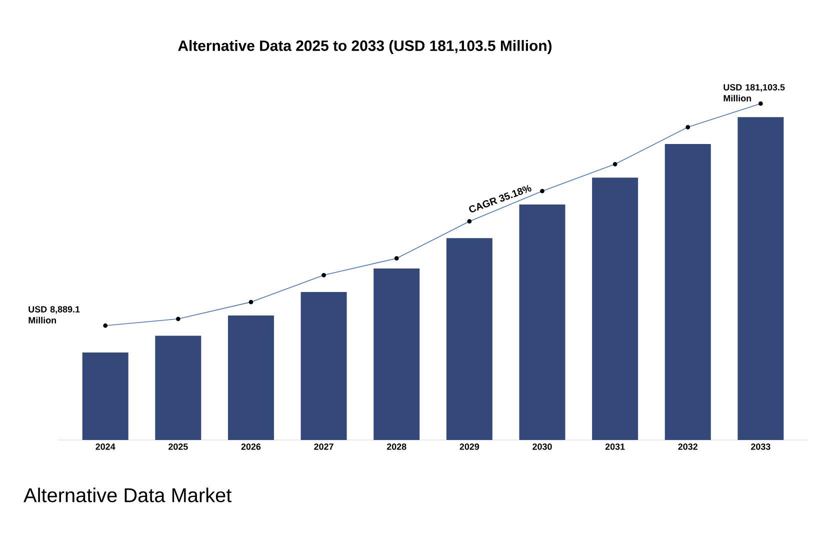  What do you see at coordinates (470, 447) in the screenshot?
I see `x-tick-label: 2029` at bounding box center [470, 447].